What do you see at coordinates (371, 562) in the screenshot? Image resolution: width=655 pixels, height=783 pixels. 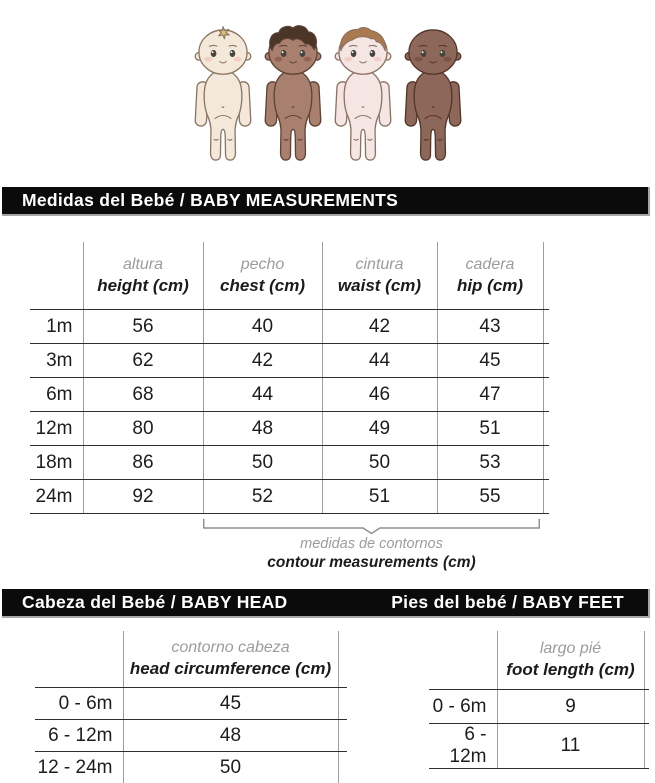 I see `contour-note-en: contour measurements (cm)` at bounding box center [371, 562].